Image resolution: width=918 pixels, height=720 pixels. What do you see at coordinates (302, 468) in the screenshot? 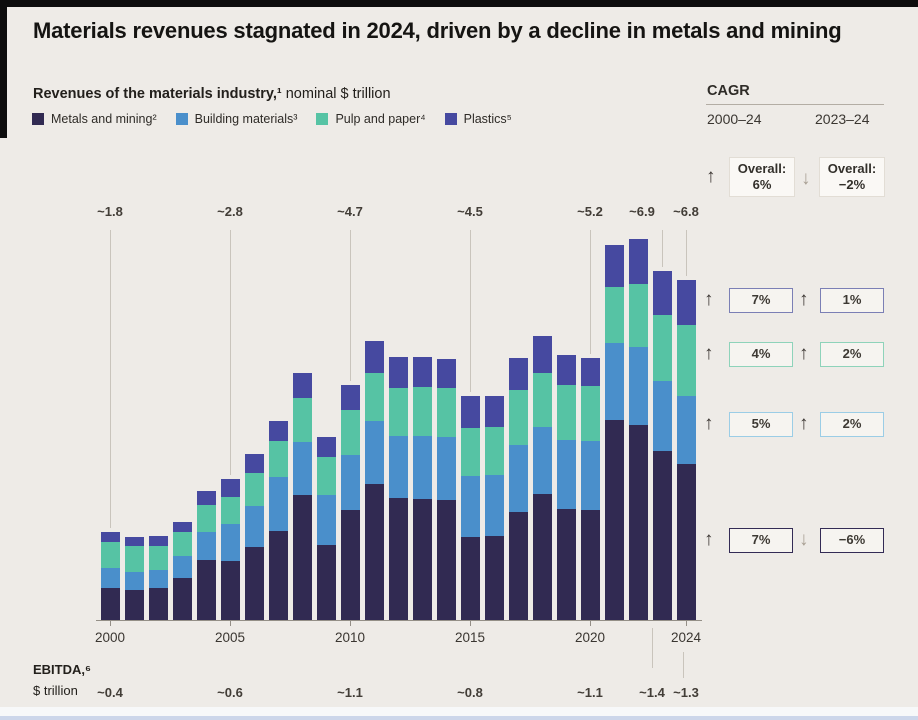
I see `bar-segment-building-materials-2008` at bounding box center [302, 468].